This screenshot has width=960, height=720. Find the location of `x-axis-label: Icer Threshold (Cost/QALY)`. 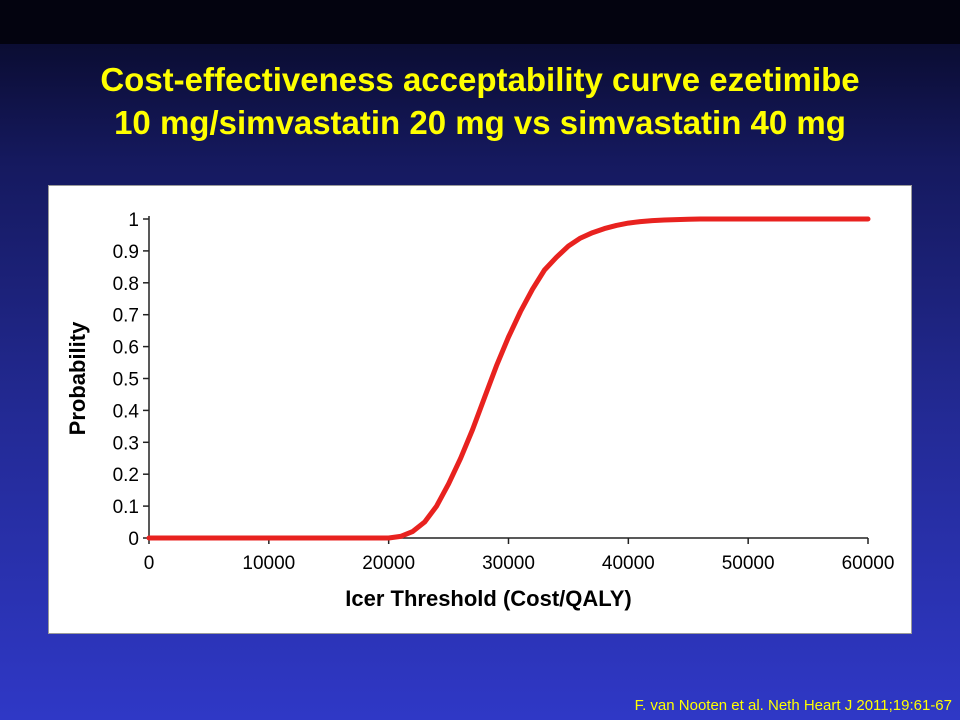

x-axis-label: Icer Threshold (Cost/QALY) is located at coordinates (488, 598).